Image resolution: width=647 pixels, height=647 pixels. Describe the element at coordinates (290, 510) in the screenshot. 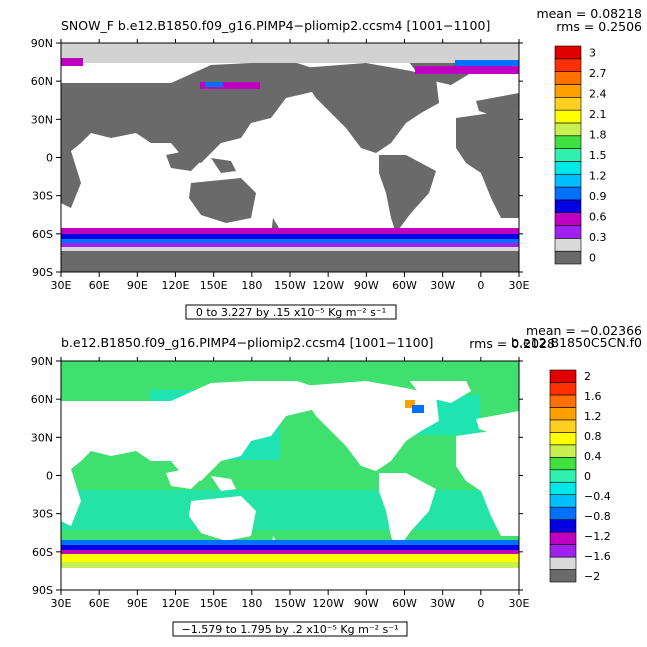

I see `bottom-patch-so` at that location.